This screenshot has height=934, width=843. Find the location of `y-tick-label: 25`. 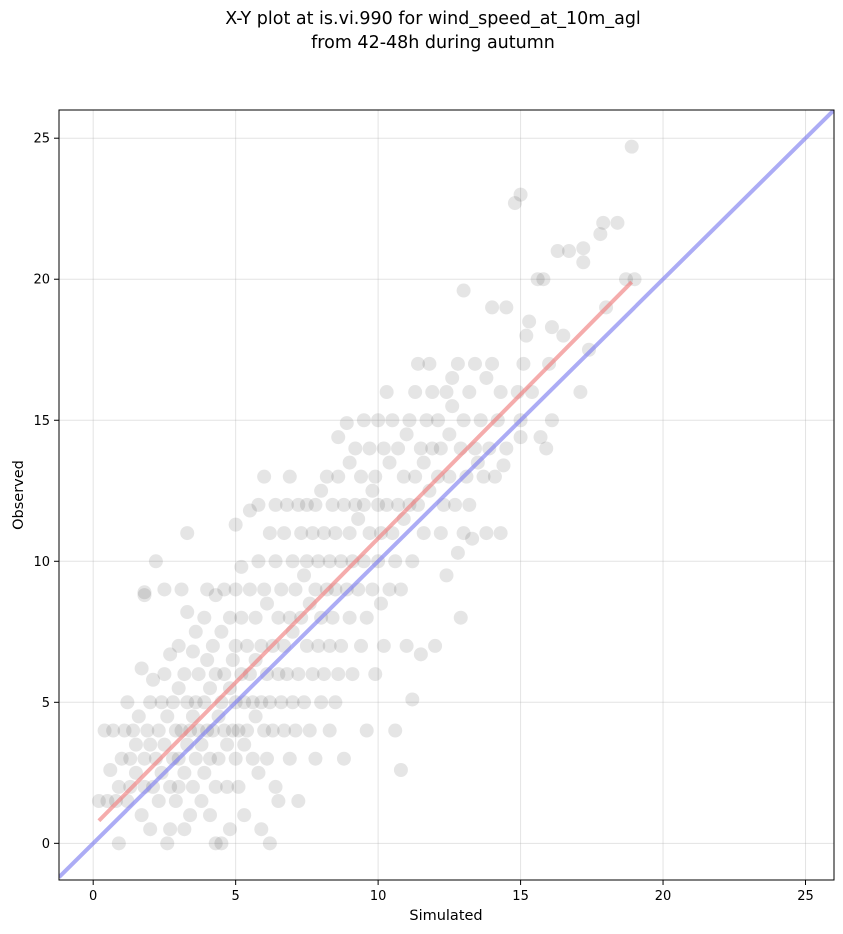

y-tick-label: 25 is located at coordinates (41, 139).